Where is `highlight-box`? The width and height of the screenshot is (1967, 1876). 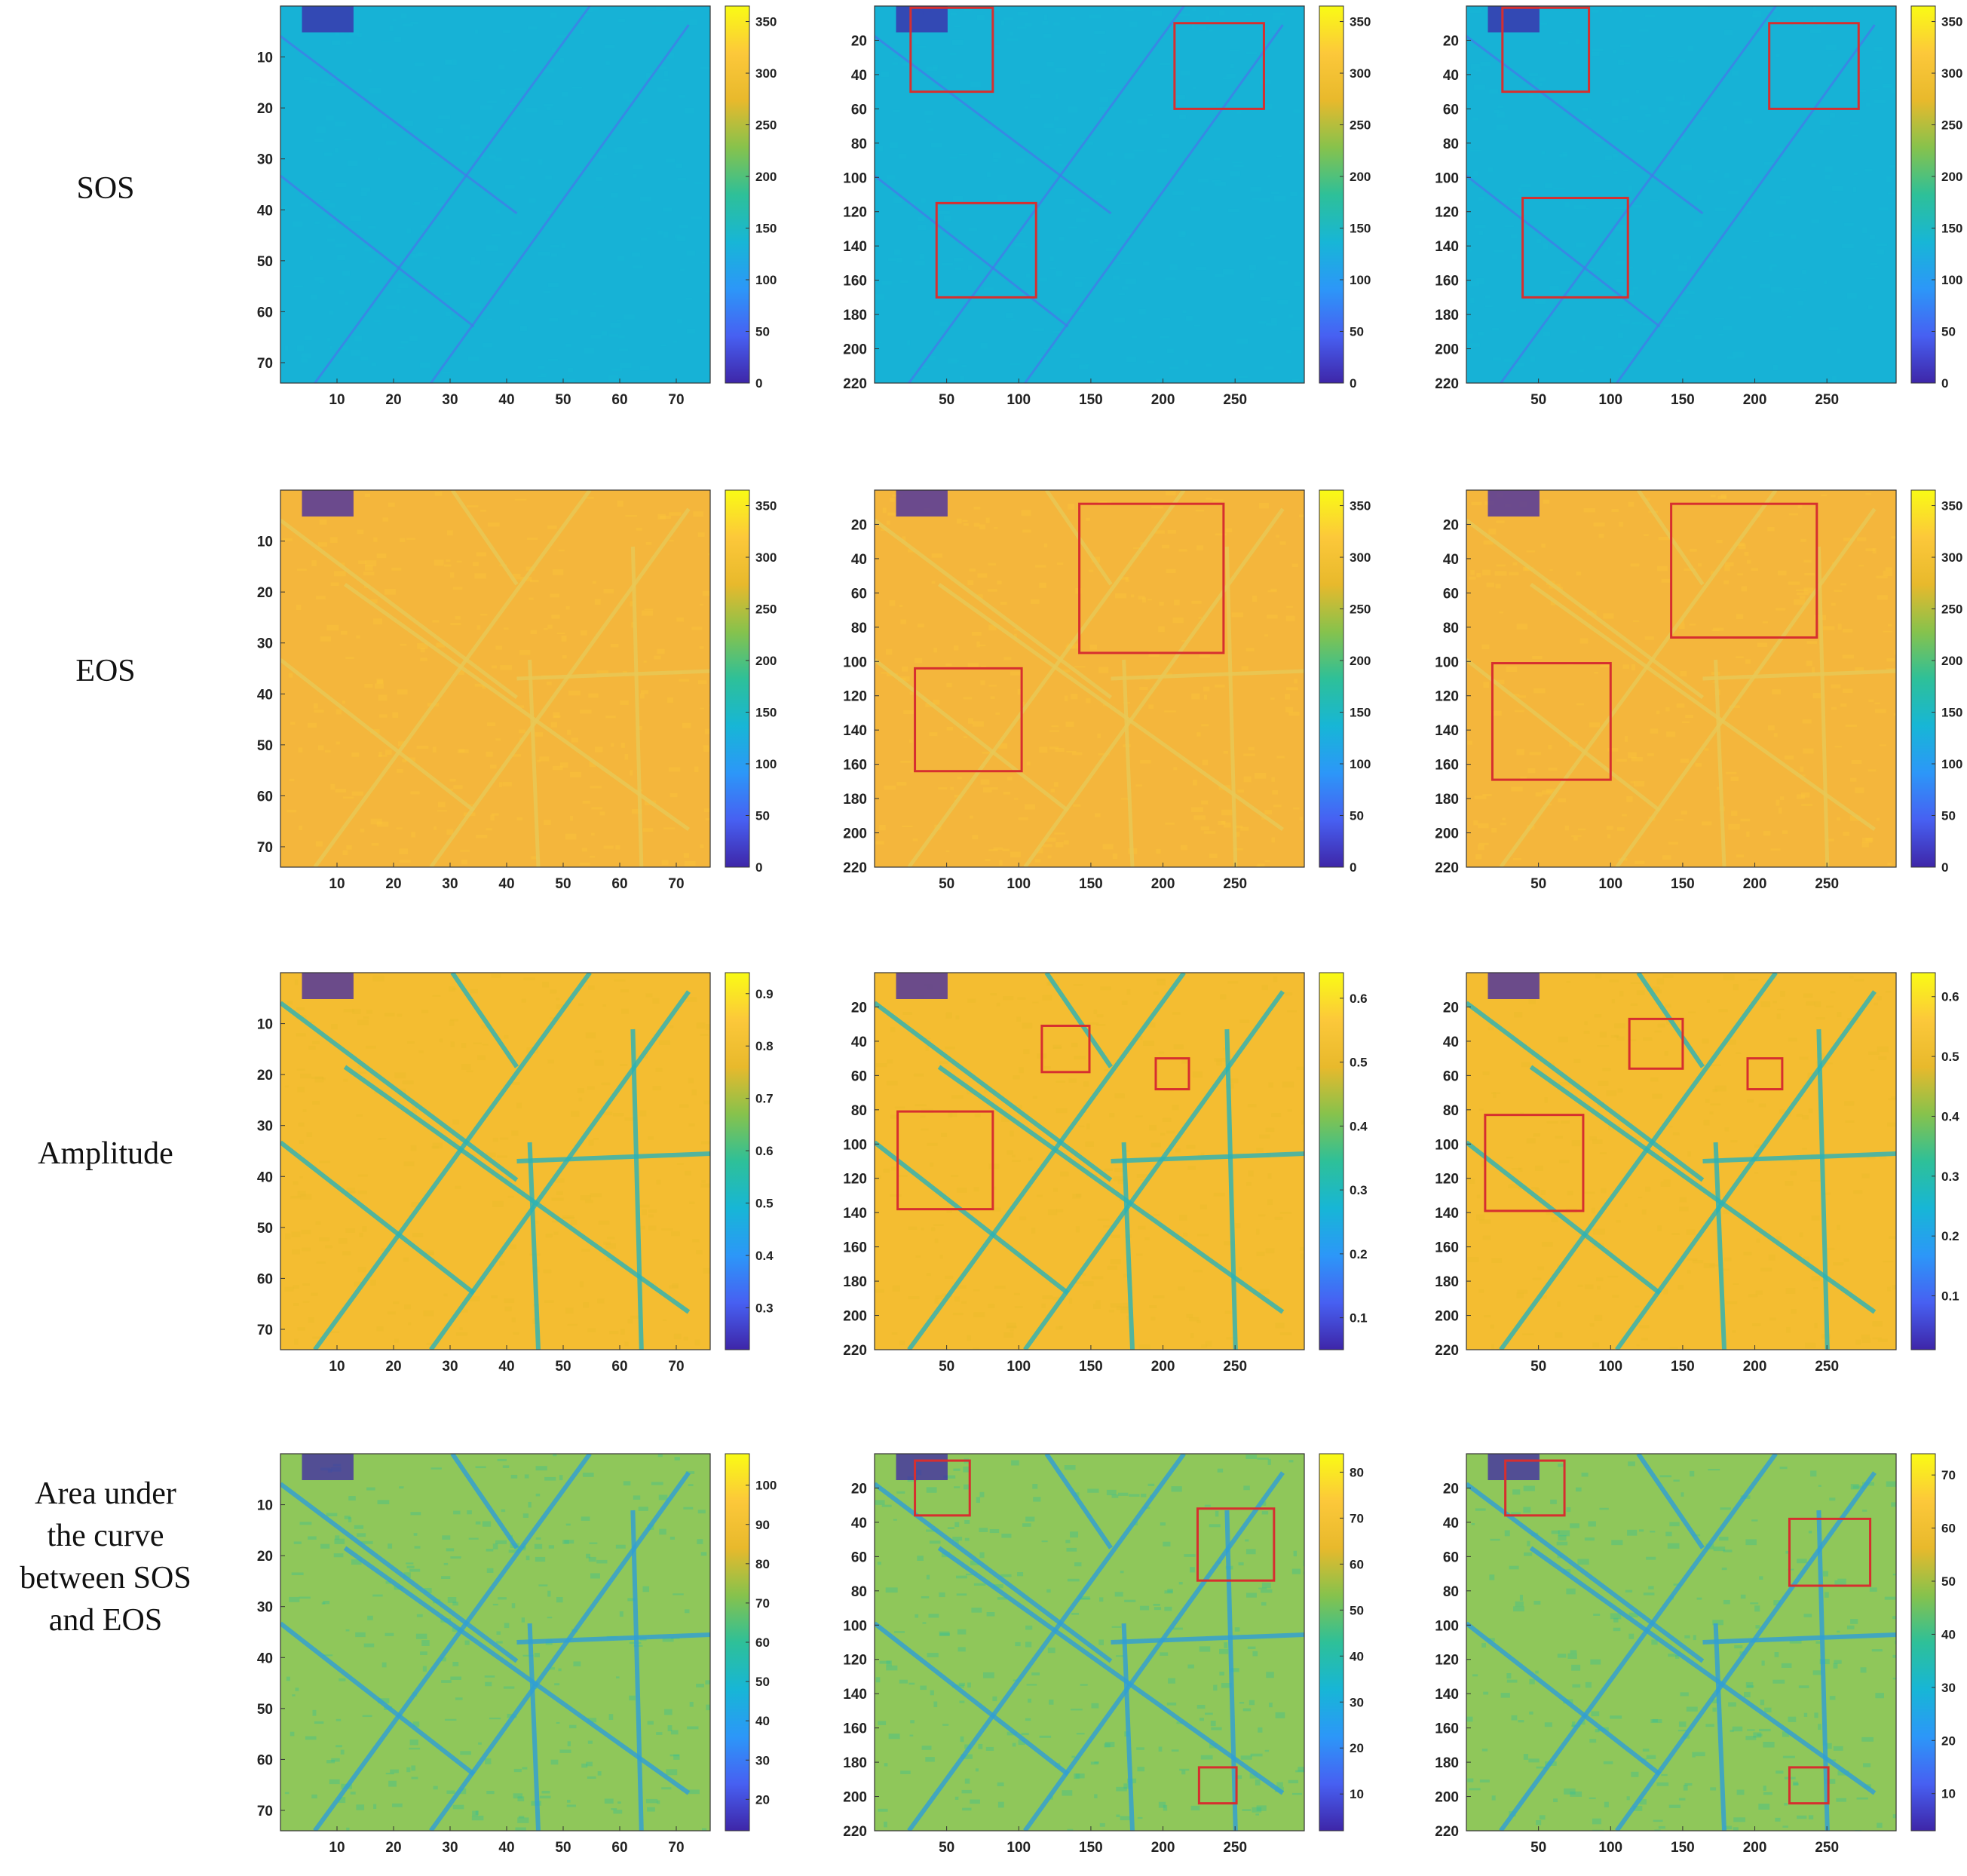 highlight-box is located at coordinates (951, 49).